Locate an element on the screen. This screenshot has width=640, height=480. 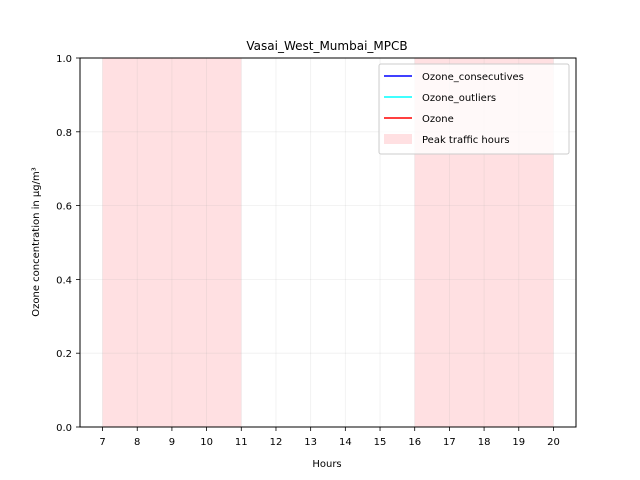
y-tick-label: 0.4 is located at coordinates (64, 280).